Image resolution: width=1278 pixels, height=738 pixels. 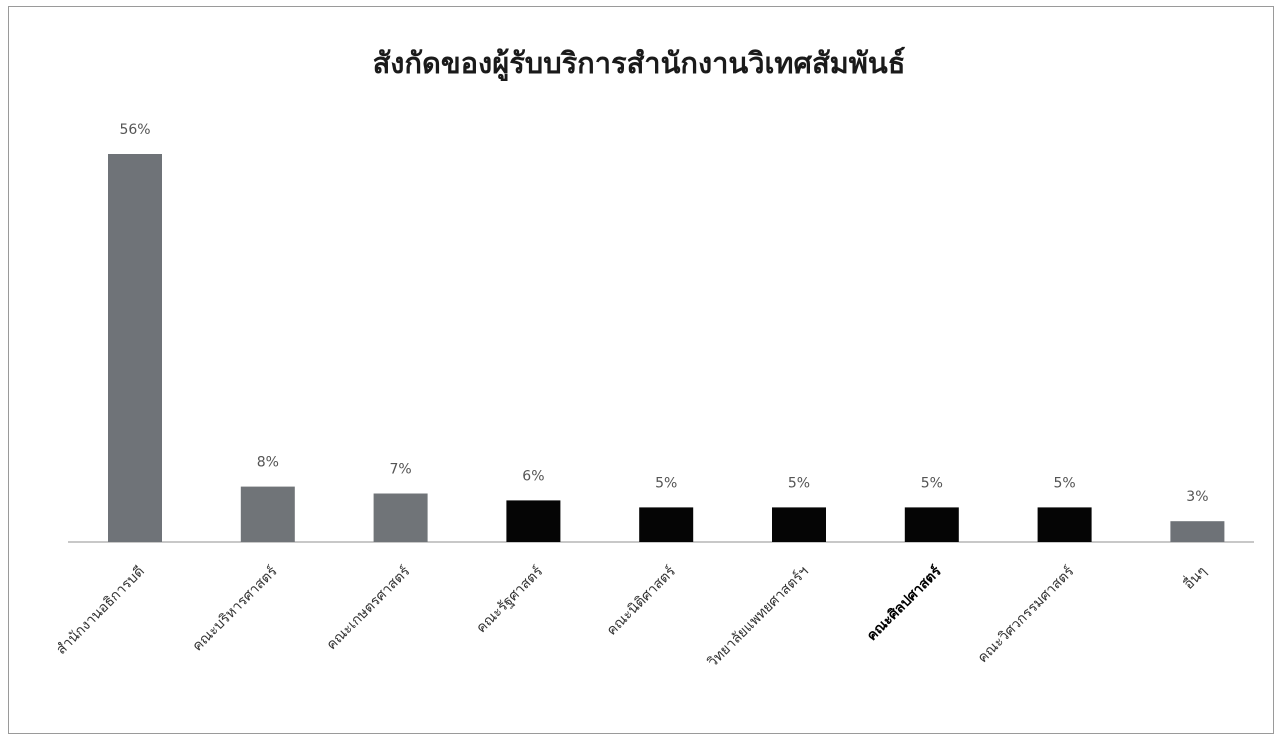 What do you see at coordinates (1194, 577) in the screenshot?
I see `tick-label-9: อื่นๆ` at bounding box center [1194, 577].